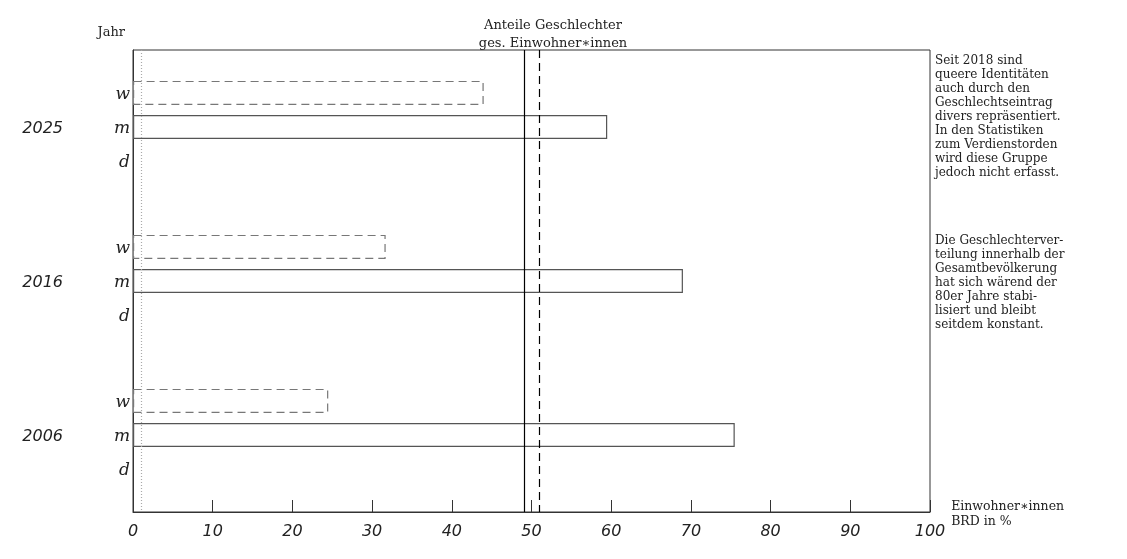 This screenshot has width=1127, height=559. Describe the element at coordinates (292, 530) in the screenshot. I see `x-tick-label: 20` at that location.